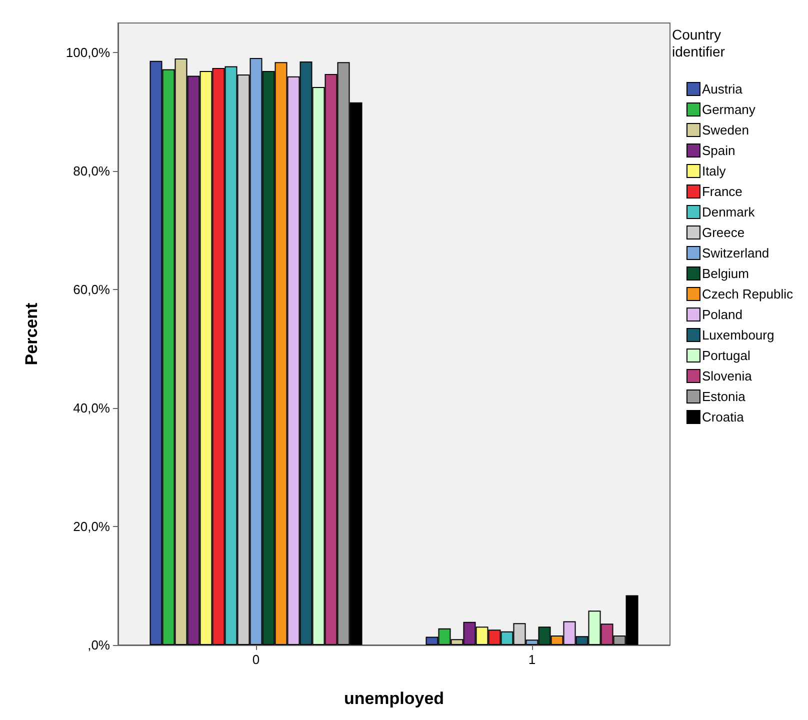  I want to click on legend-title: Country identifier, so click(699, 43).